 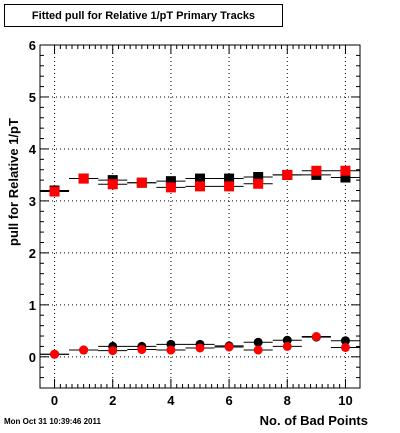 What do you see at coordinates (32, 253) in the screenshot?
I see `y-tick-label: 2` at bounding box center [32, 253].